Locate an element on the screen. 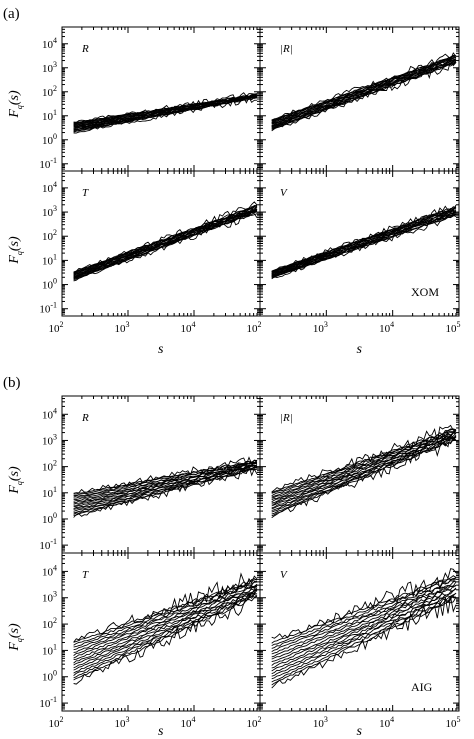 This screenshot has width=474, height=739. panel-b-V: V AIG 10² 10³ 10⁴ 10⁵ is located at coordinates (354, 641).